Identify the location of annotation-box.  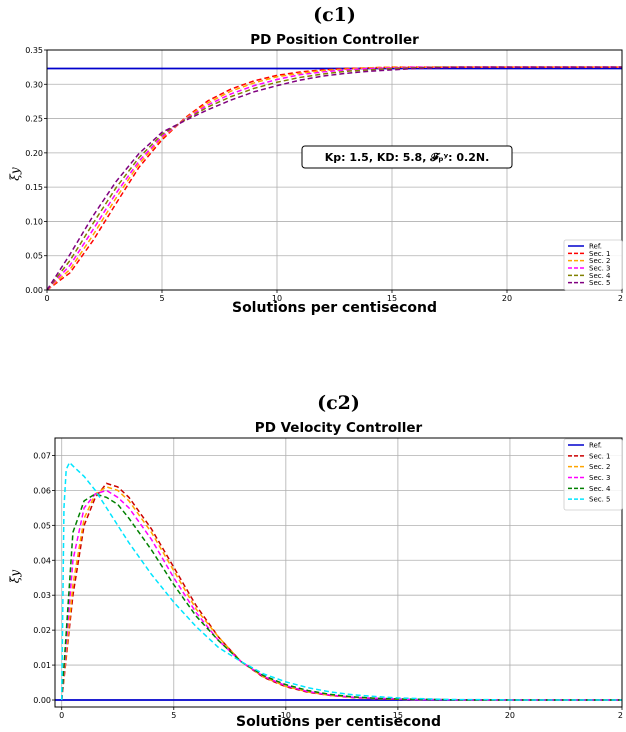
(407, 157).